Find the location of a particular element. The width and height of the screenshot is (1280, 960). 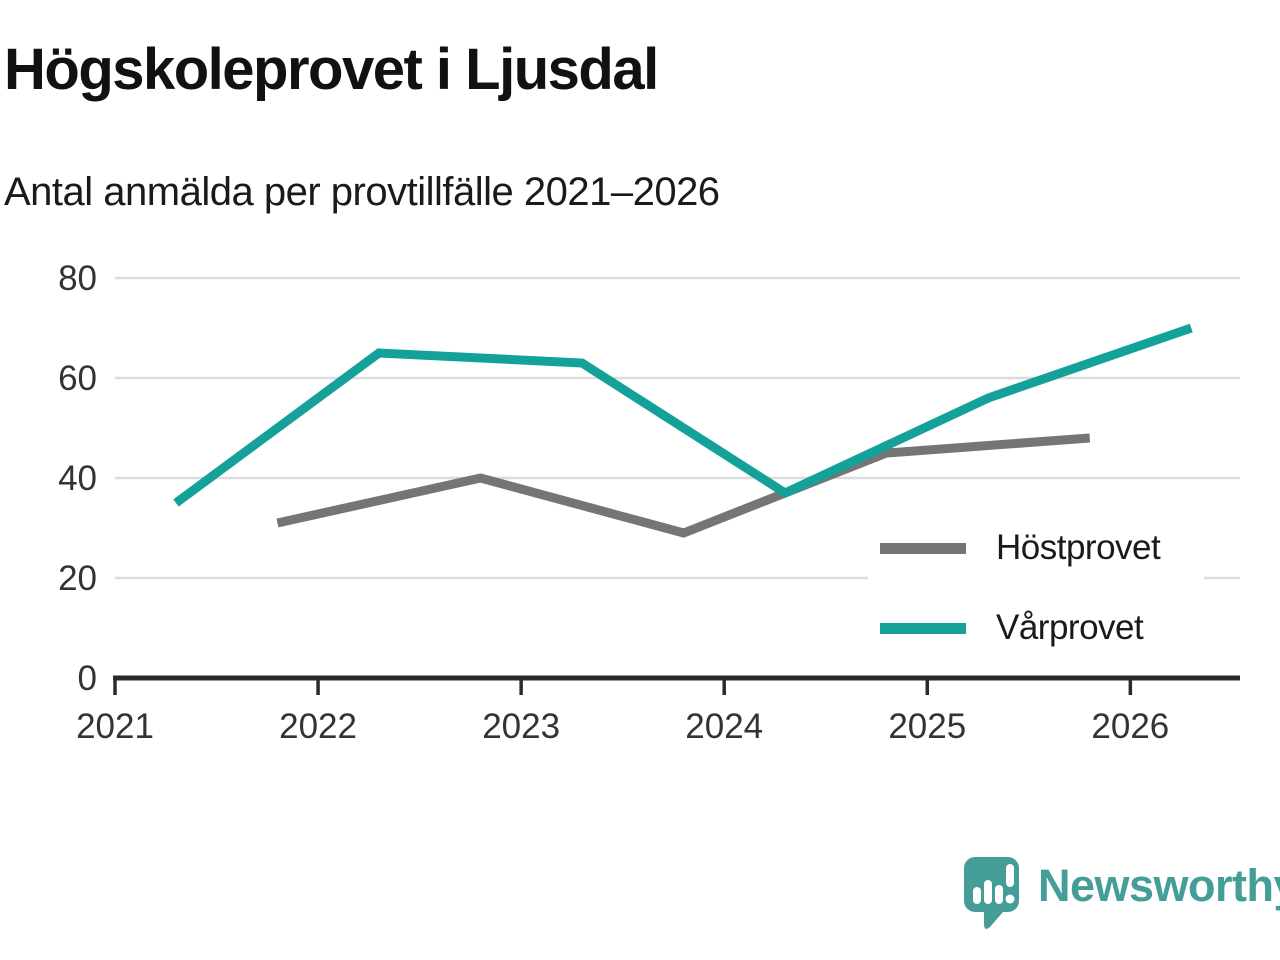

y-tick-label-20: 20 is located at coordinates (77, 578).